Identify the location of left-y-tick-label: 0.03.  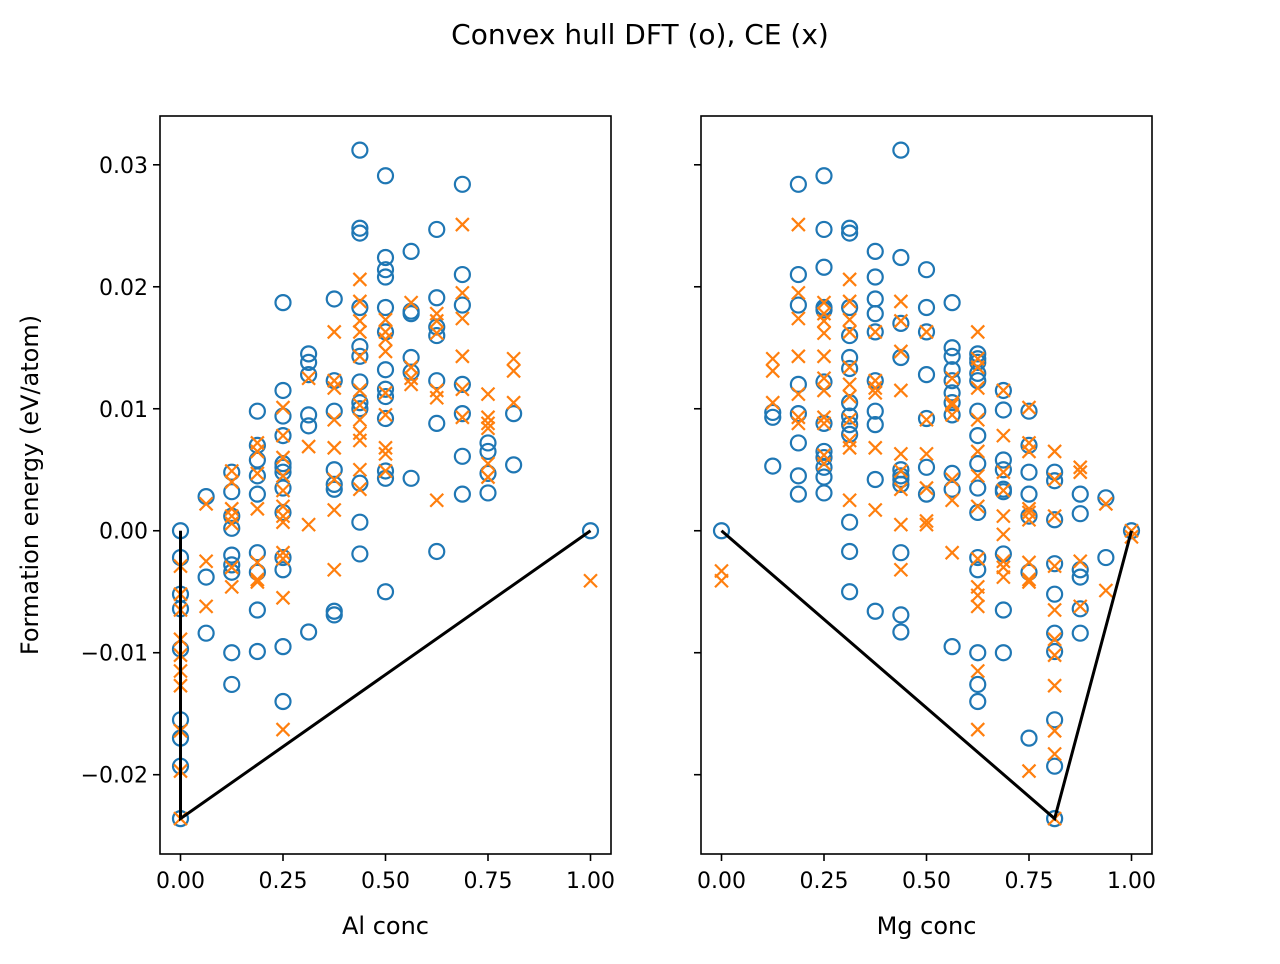
(123, 166).